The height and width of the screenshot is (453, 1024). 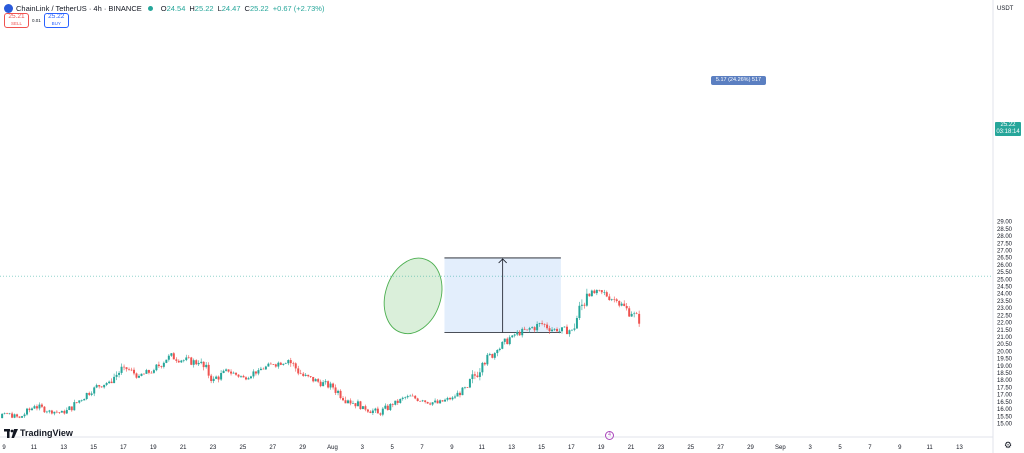 I want to click on gear-icon: ⚙, so click(x=1008, y=445).